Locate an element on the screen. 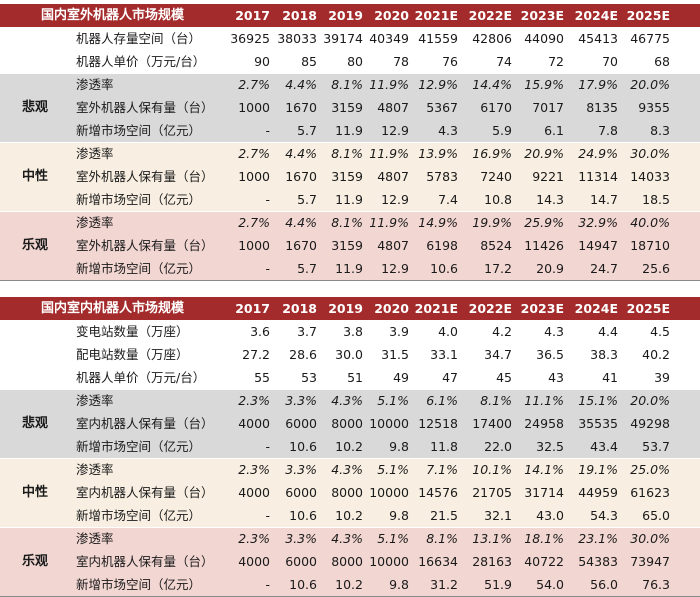  table-cell: 10.1% is located at coordinates (492, 469).